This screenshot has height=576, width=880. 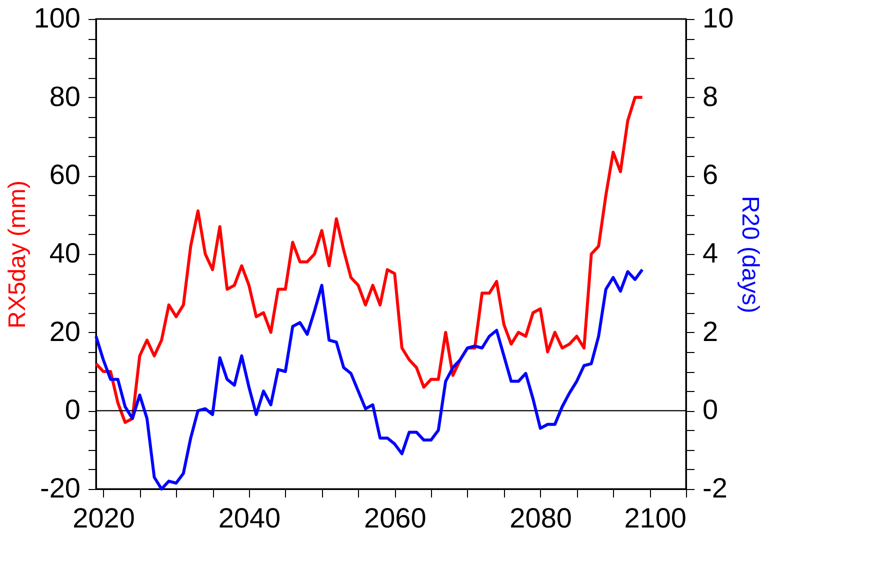 What do you see at coordinates (395, 518) in the screenshot?
I see `x-tick-label: 2060` at bounding box center [395, 518].